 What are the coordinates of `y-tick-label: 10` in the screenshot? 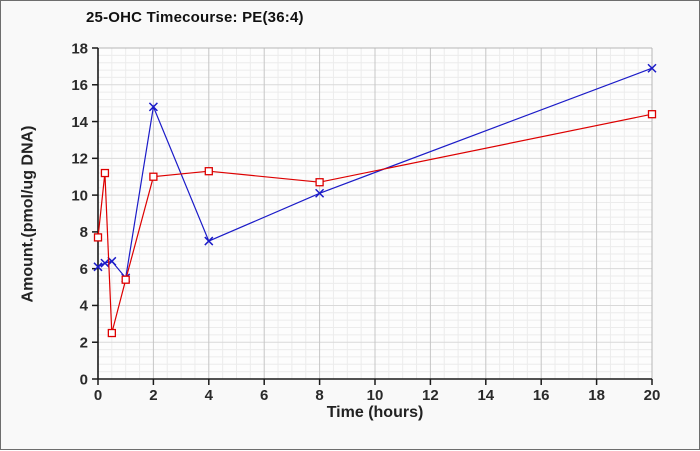 It's located at (79, 195).